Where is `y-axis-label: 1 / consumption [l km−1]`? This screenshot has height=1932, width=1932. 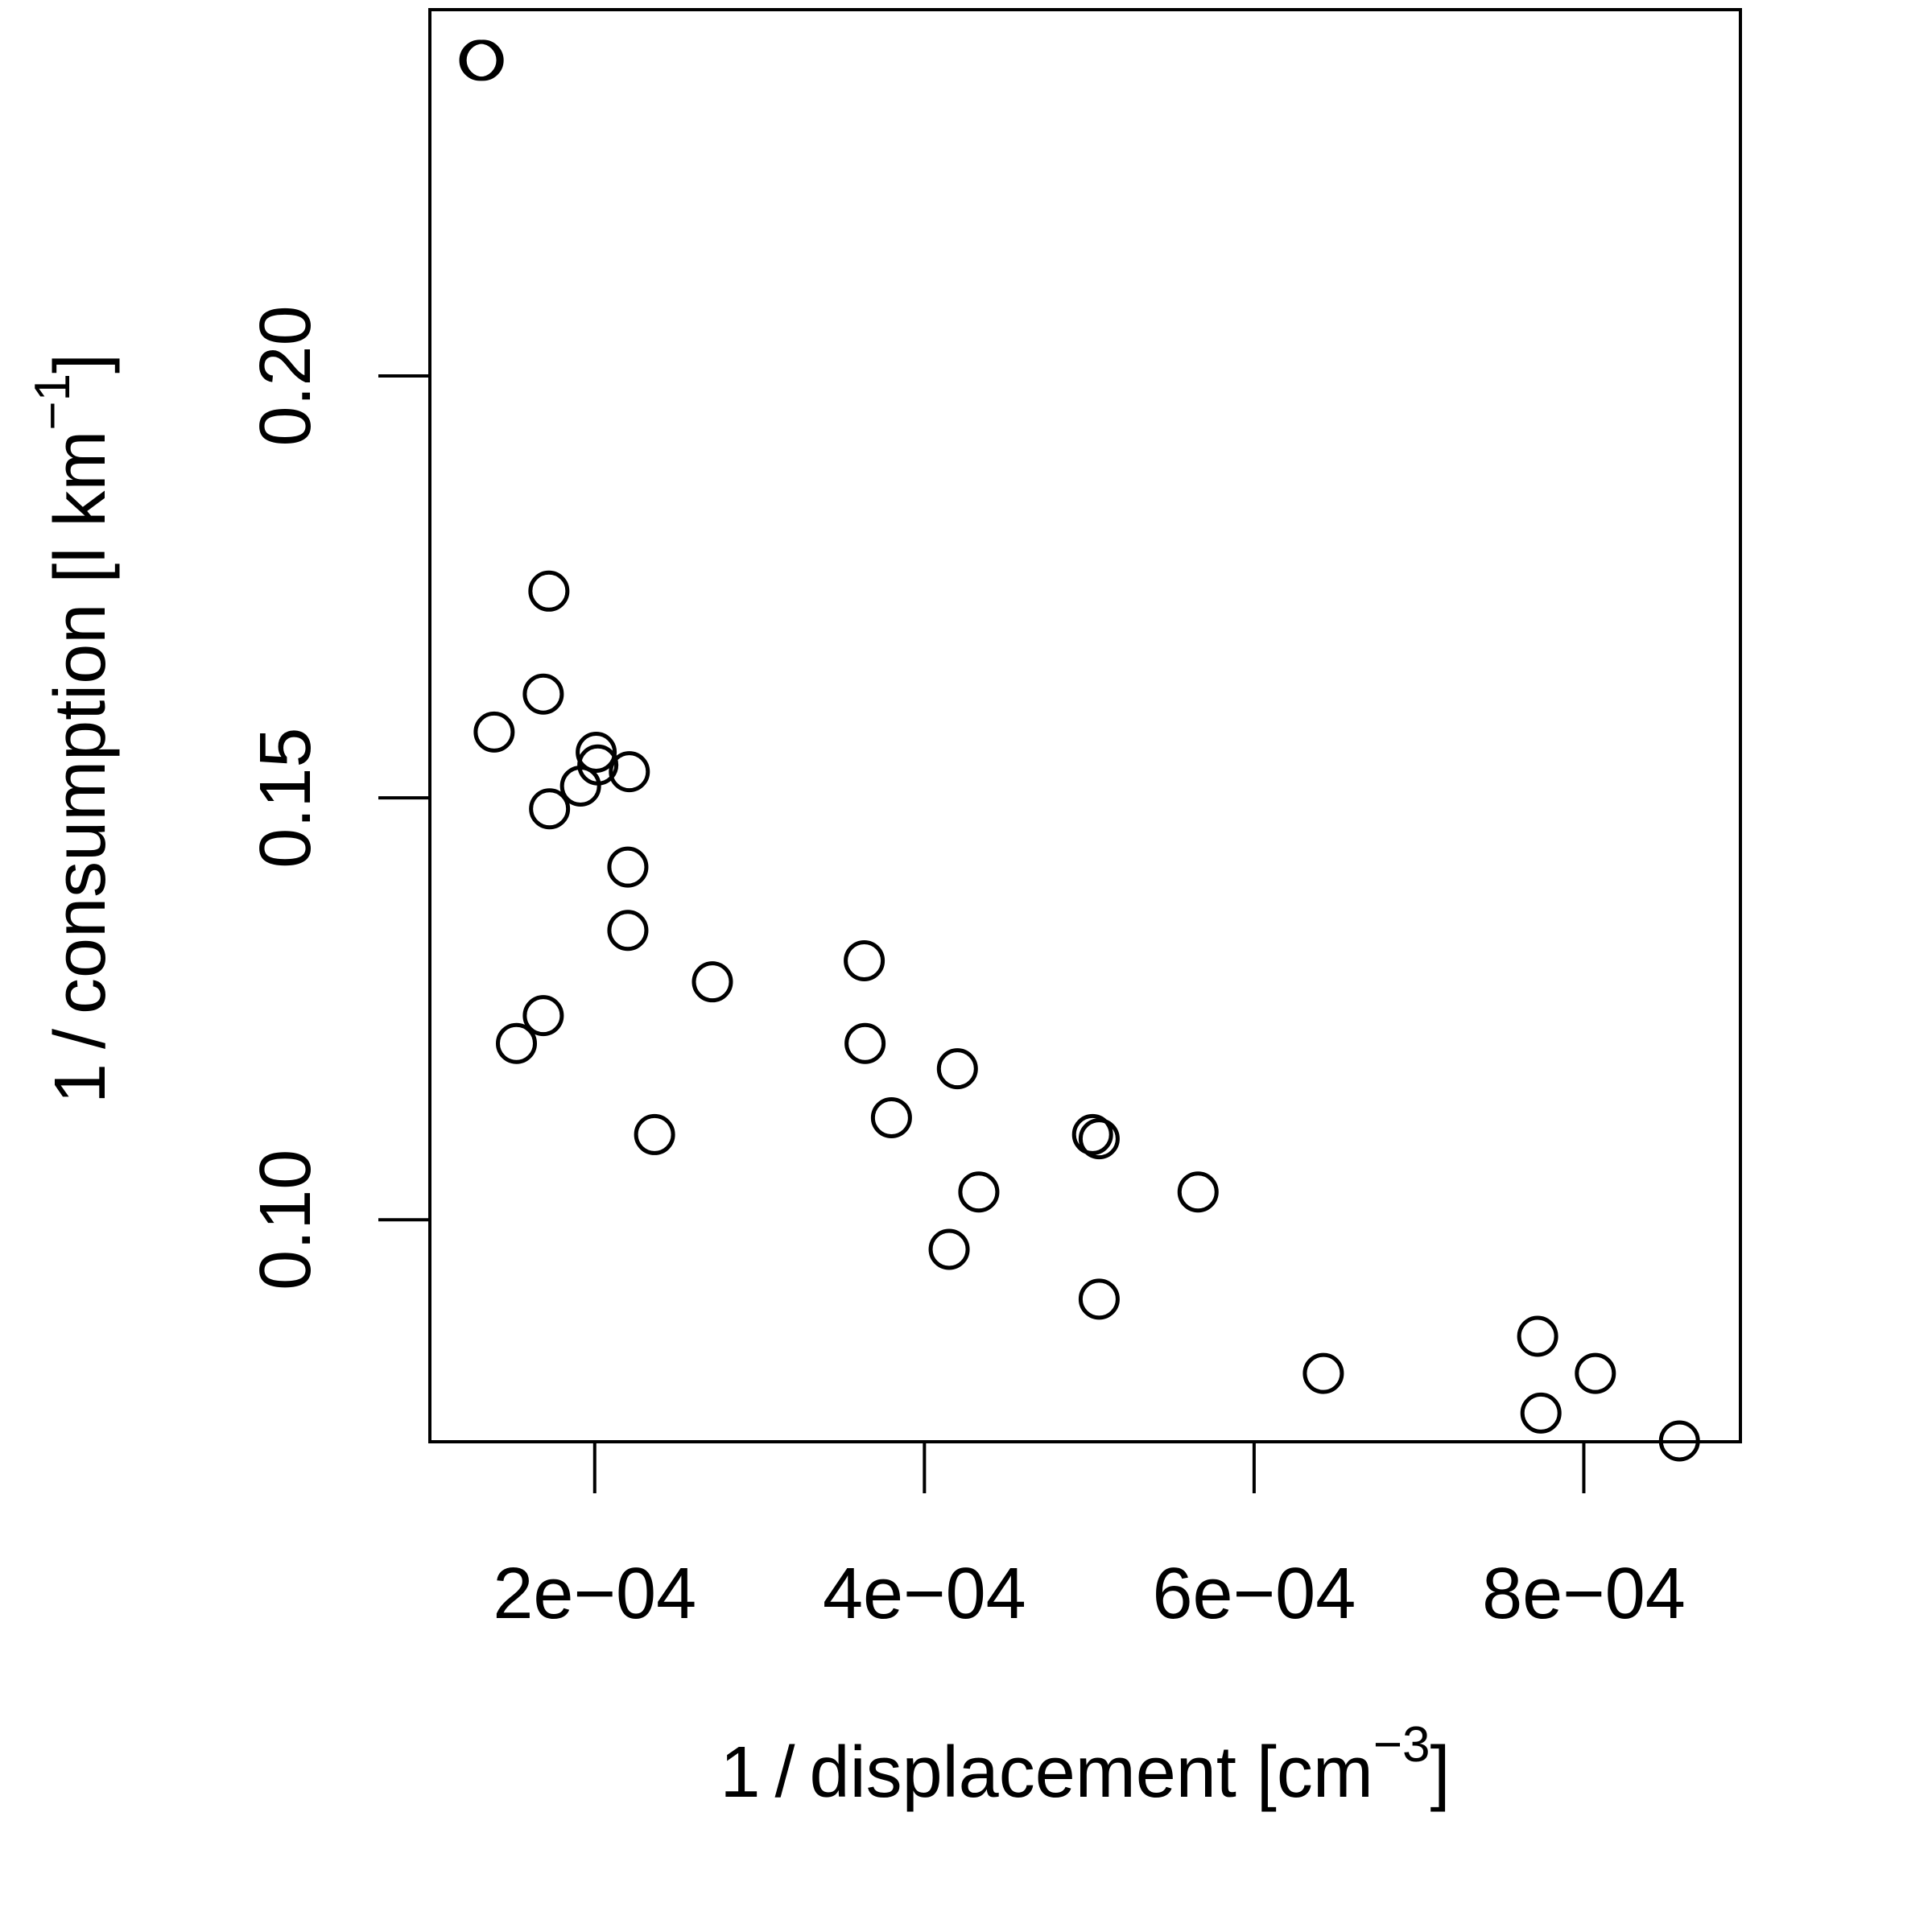
y-axis-label: 1 / consumption [l km−1] is located at coordinates (73, 728).